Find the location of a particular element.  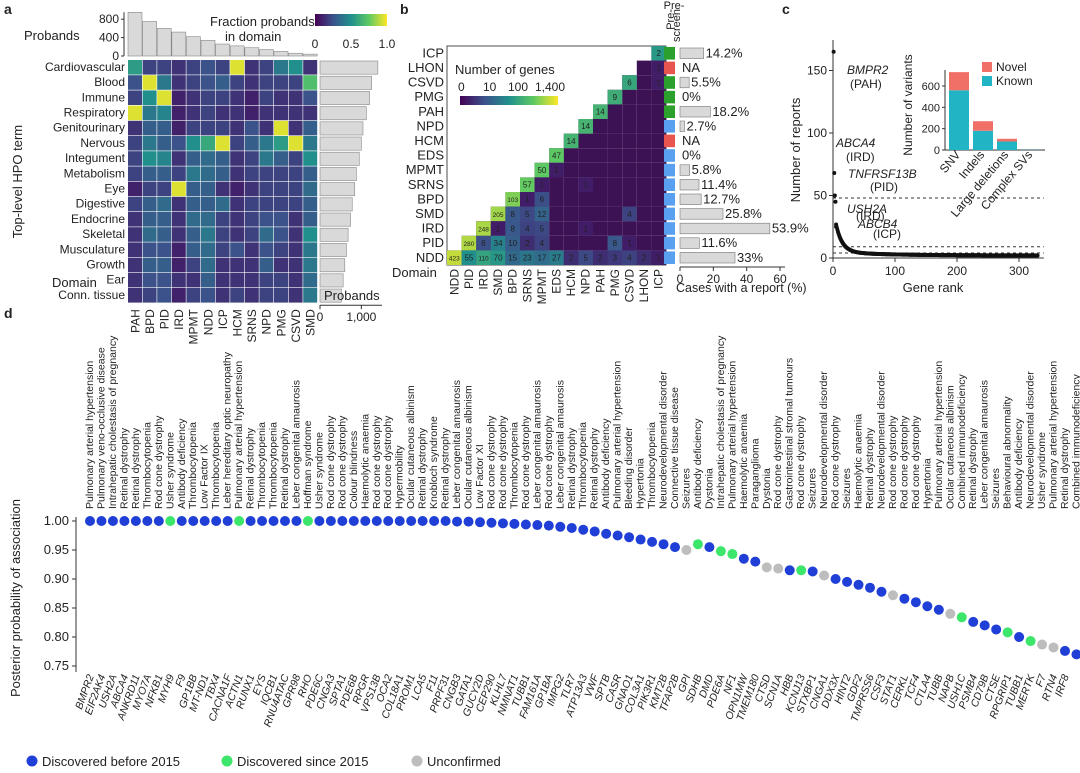

d-disease-label: Ocular cutaneous albinism is located at coordinates (469, 447).